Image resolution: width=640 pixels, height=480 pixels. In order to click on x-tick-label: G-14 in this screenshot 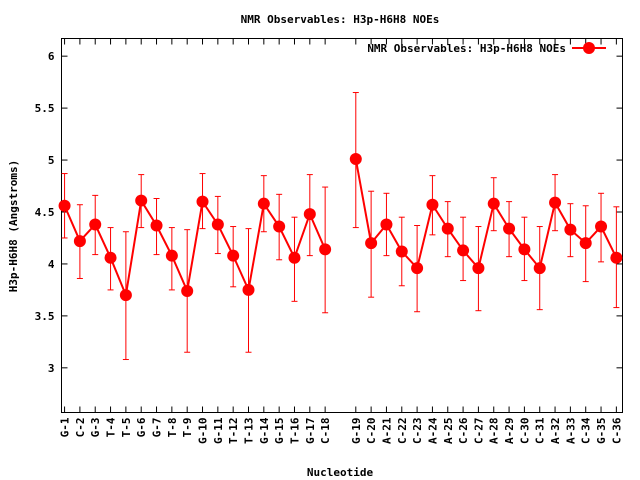, I will do `click(264, 430)`.